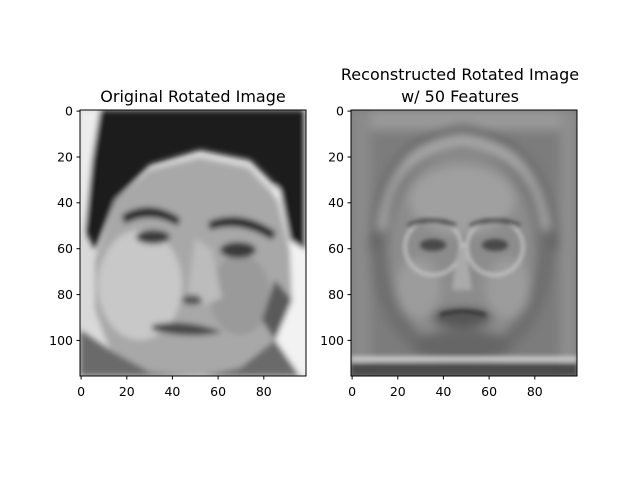 This screenshot has height=480, width=640. I want to click on left-xtick-label: 0, so click(81, 391).